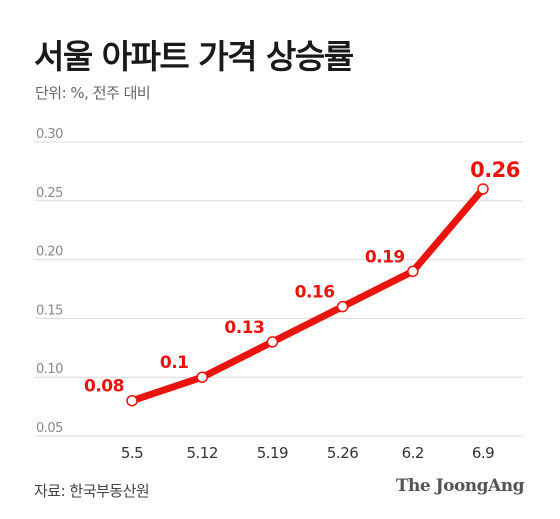 This screenshot has height=519, width=560. What do you see at coordinates (49, 428) in the screenshot?
I see `y-tick-label: 0.05` at bounding box center [49, 428].